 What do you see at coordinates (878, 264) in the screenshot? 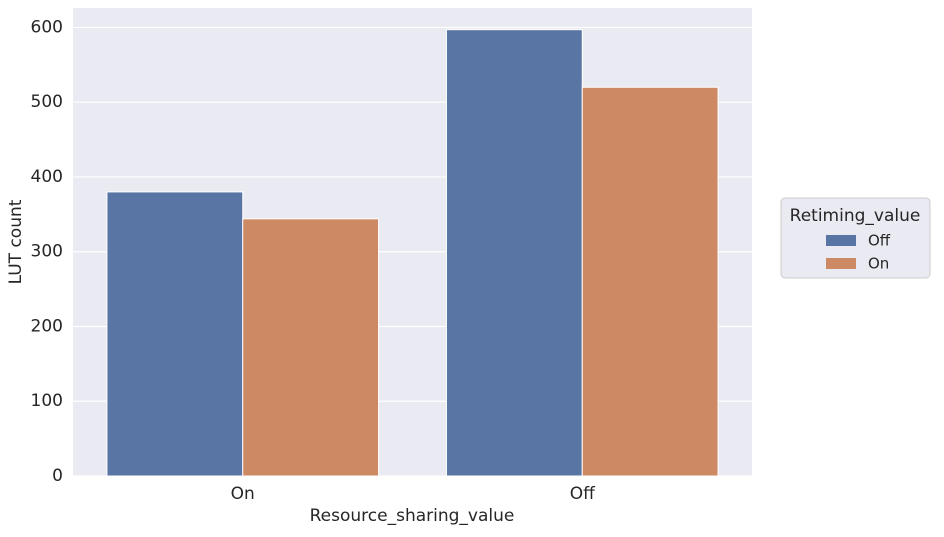
I see `legend-label: On` at bounding box center [878, 264].